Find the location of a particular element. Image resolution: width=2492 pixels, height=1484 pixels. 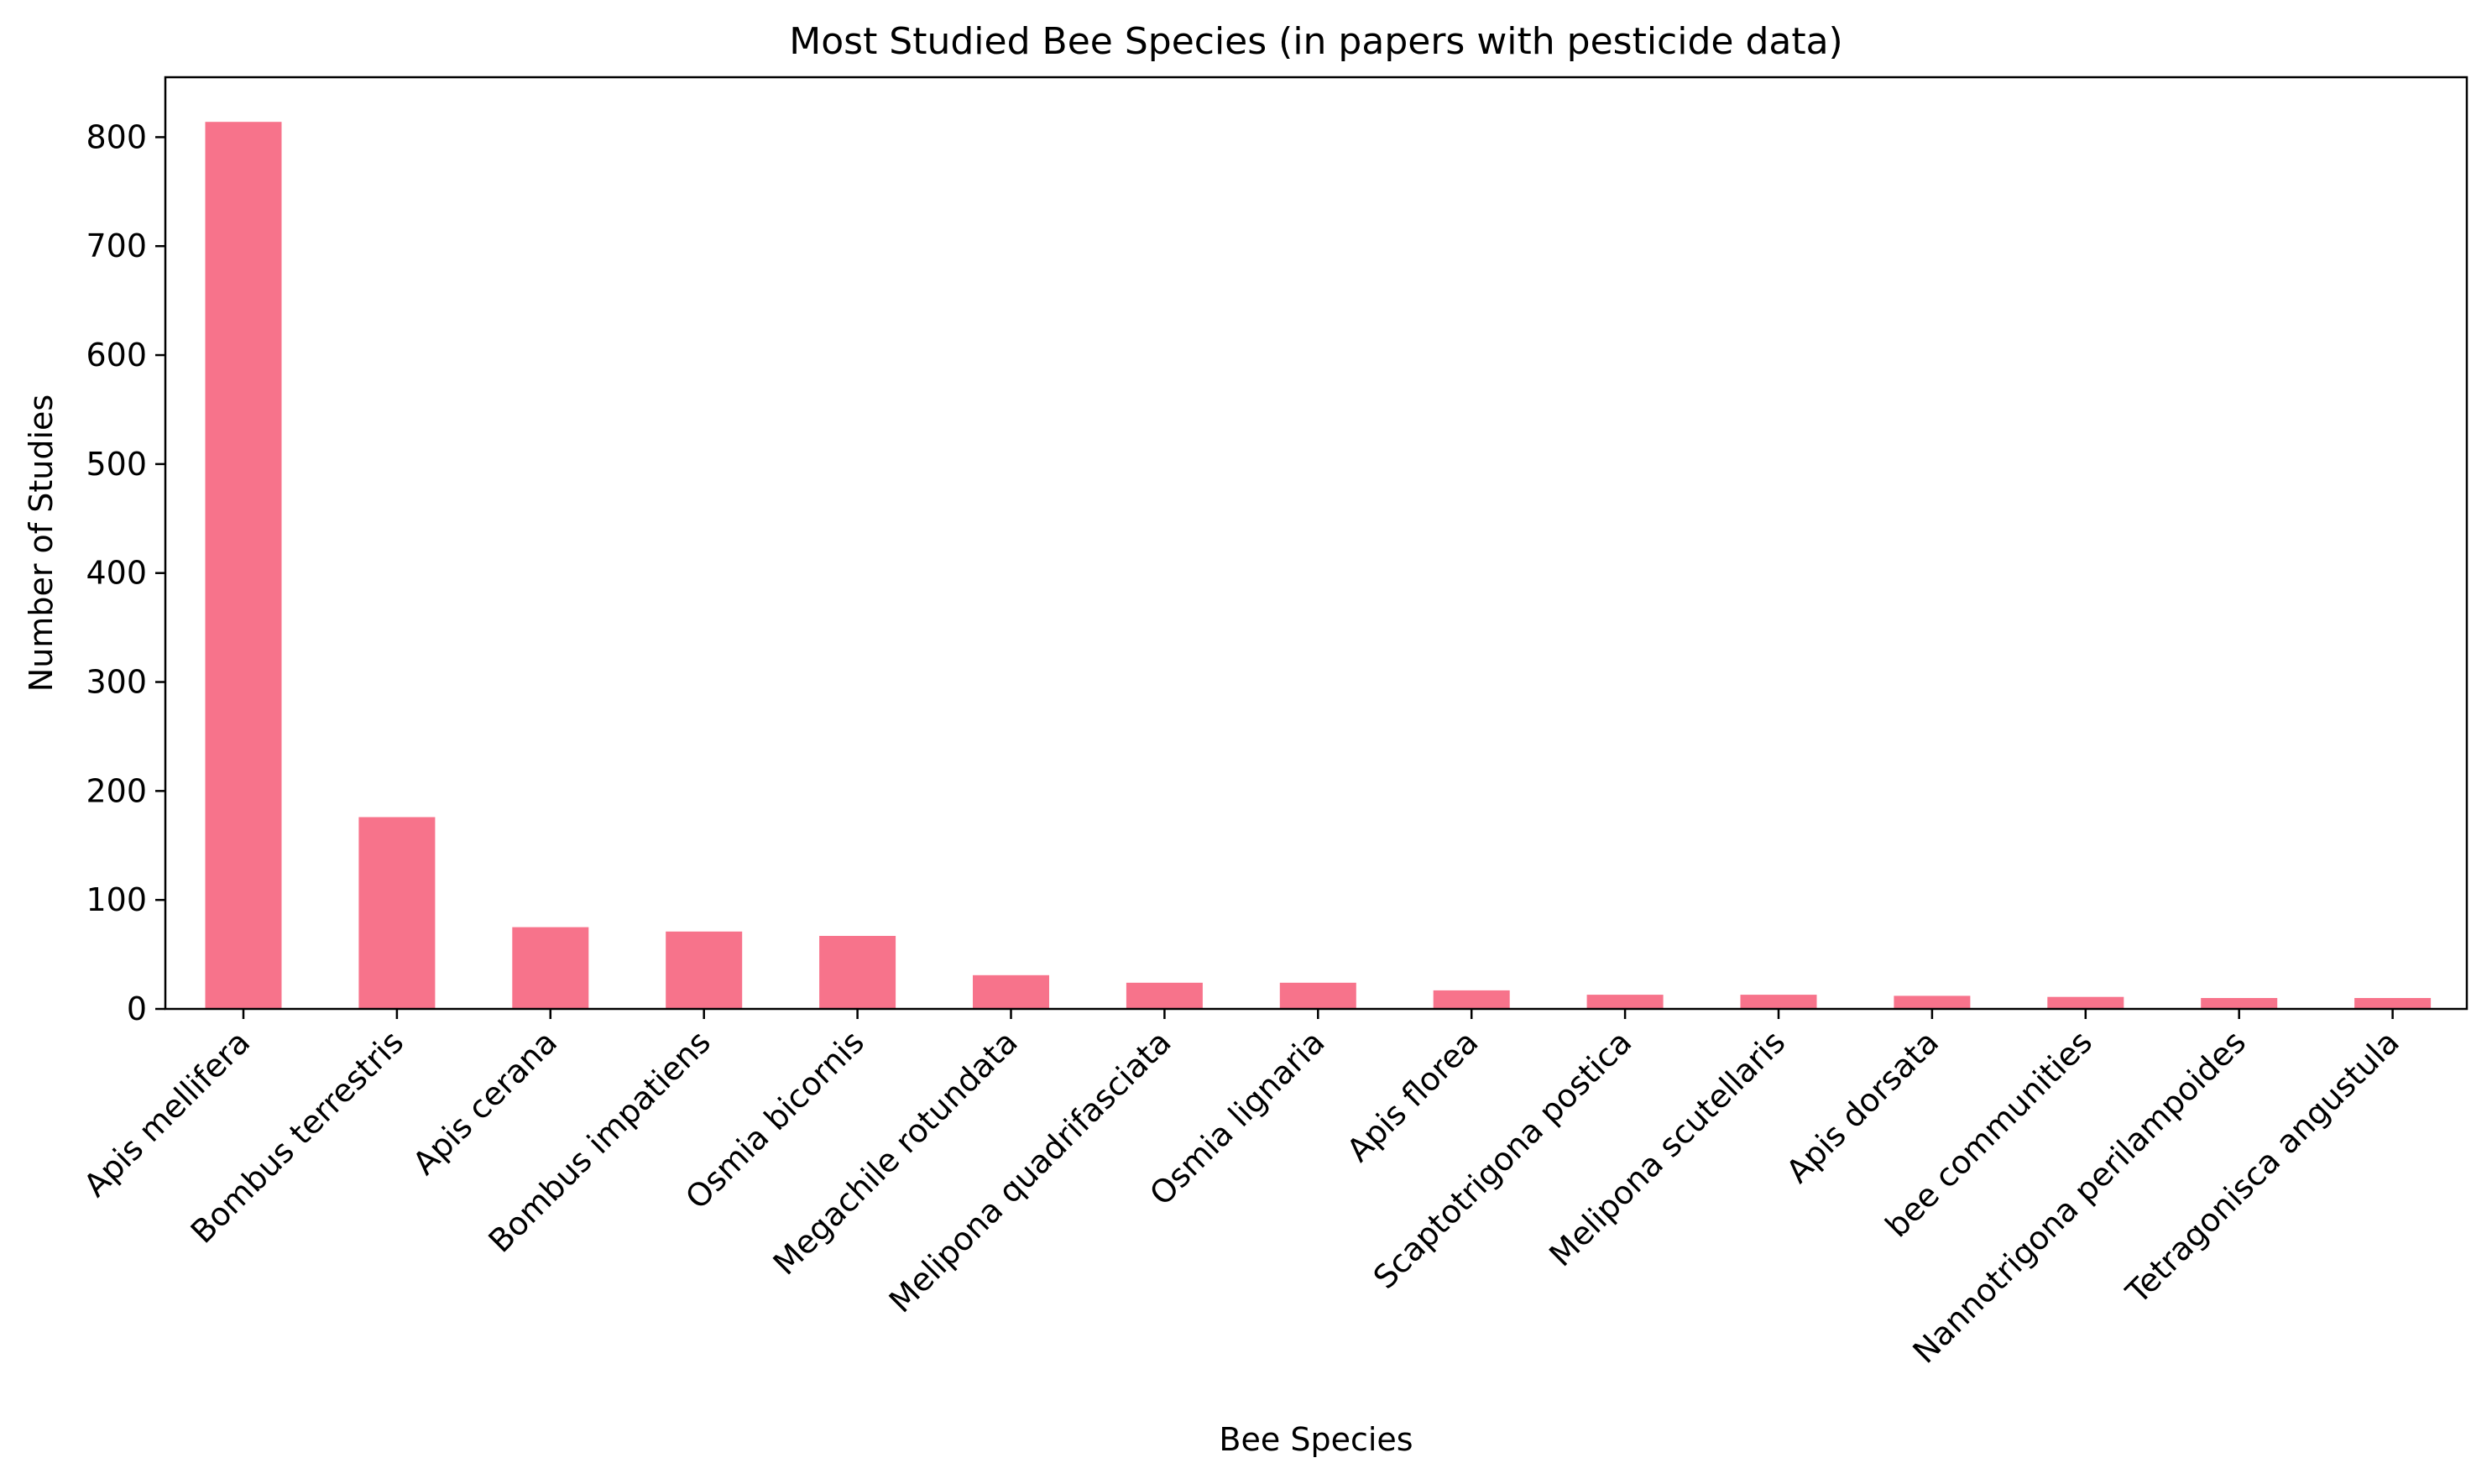

x-tick-label: Apis dorsata is located at coordinates (1862, 1106).